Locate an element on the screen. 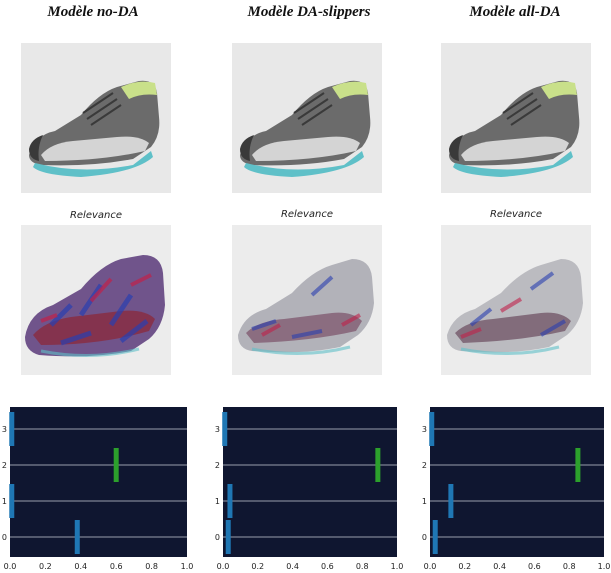 This screenshot has height=573, width=611. relevance-label-all-da: Relevance is located at coordinates (516, 214).